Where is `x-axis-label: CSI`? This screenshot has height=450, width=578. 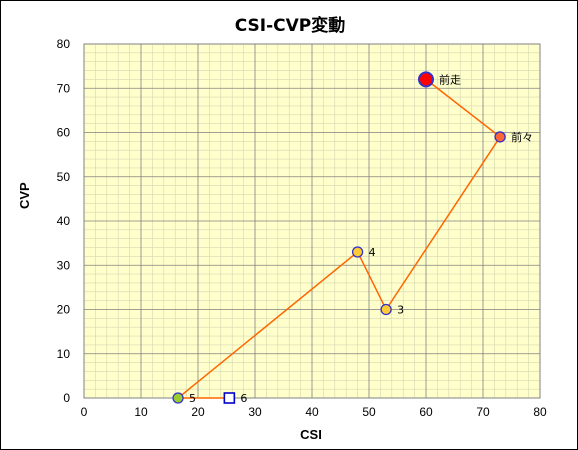
x-axis-label: CSI is located at coordinates (311, 434).